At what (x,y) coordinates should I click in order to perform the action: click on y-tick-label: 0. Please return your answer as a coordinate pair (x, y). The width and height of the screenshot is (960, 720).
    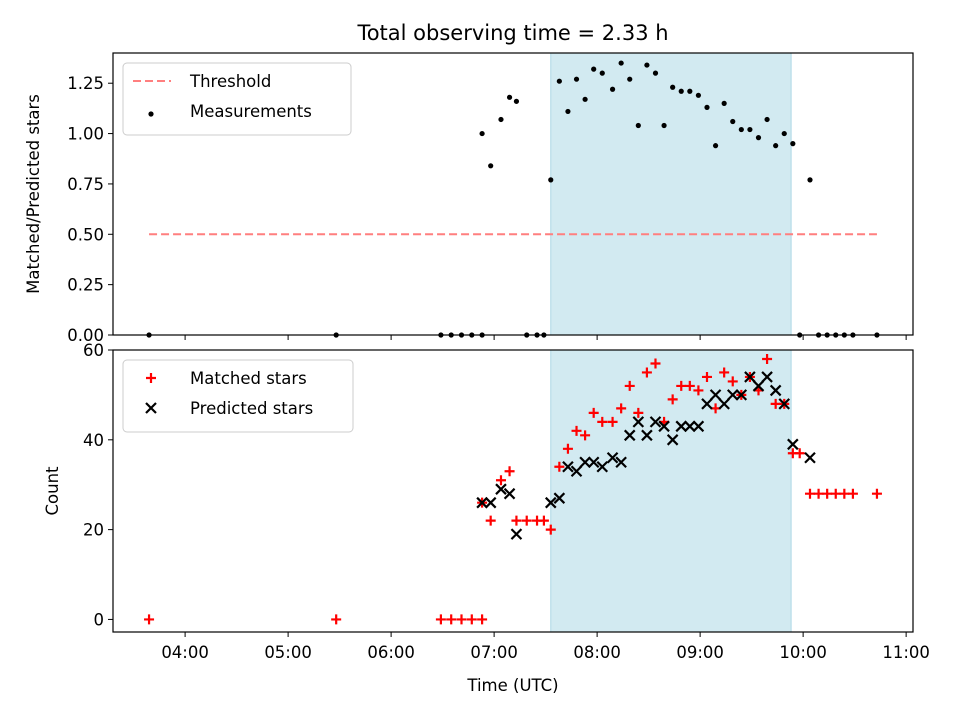
    Looking at the image, I should click on (99, 619).